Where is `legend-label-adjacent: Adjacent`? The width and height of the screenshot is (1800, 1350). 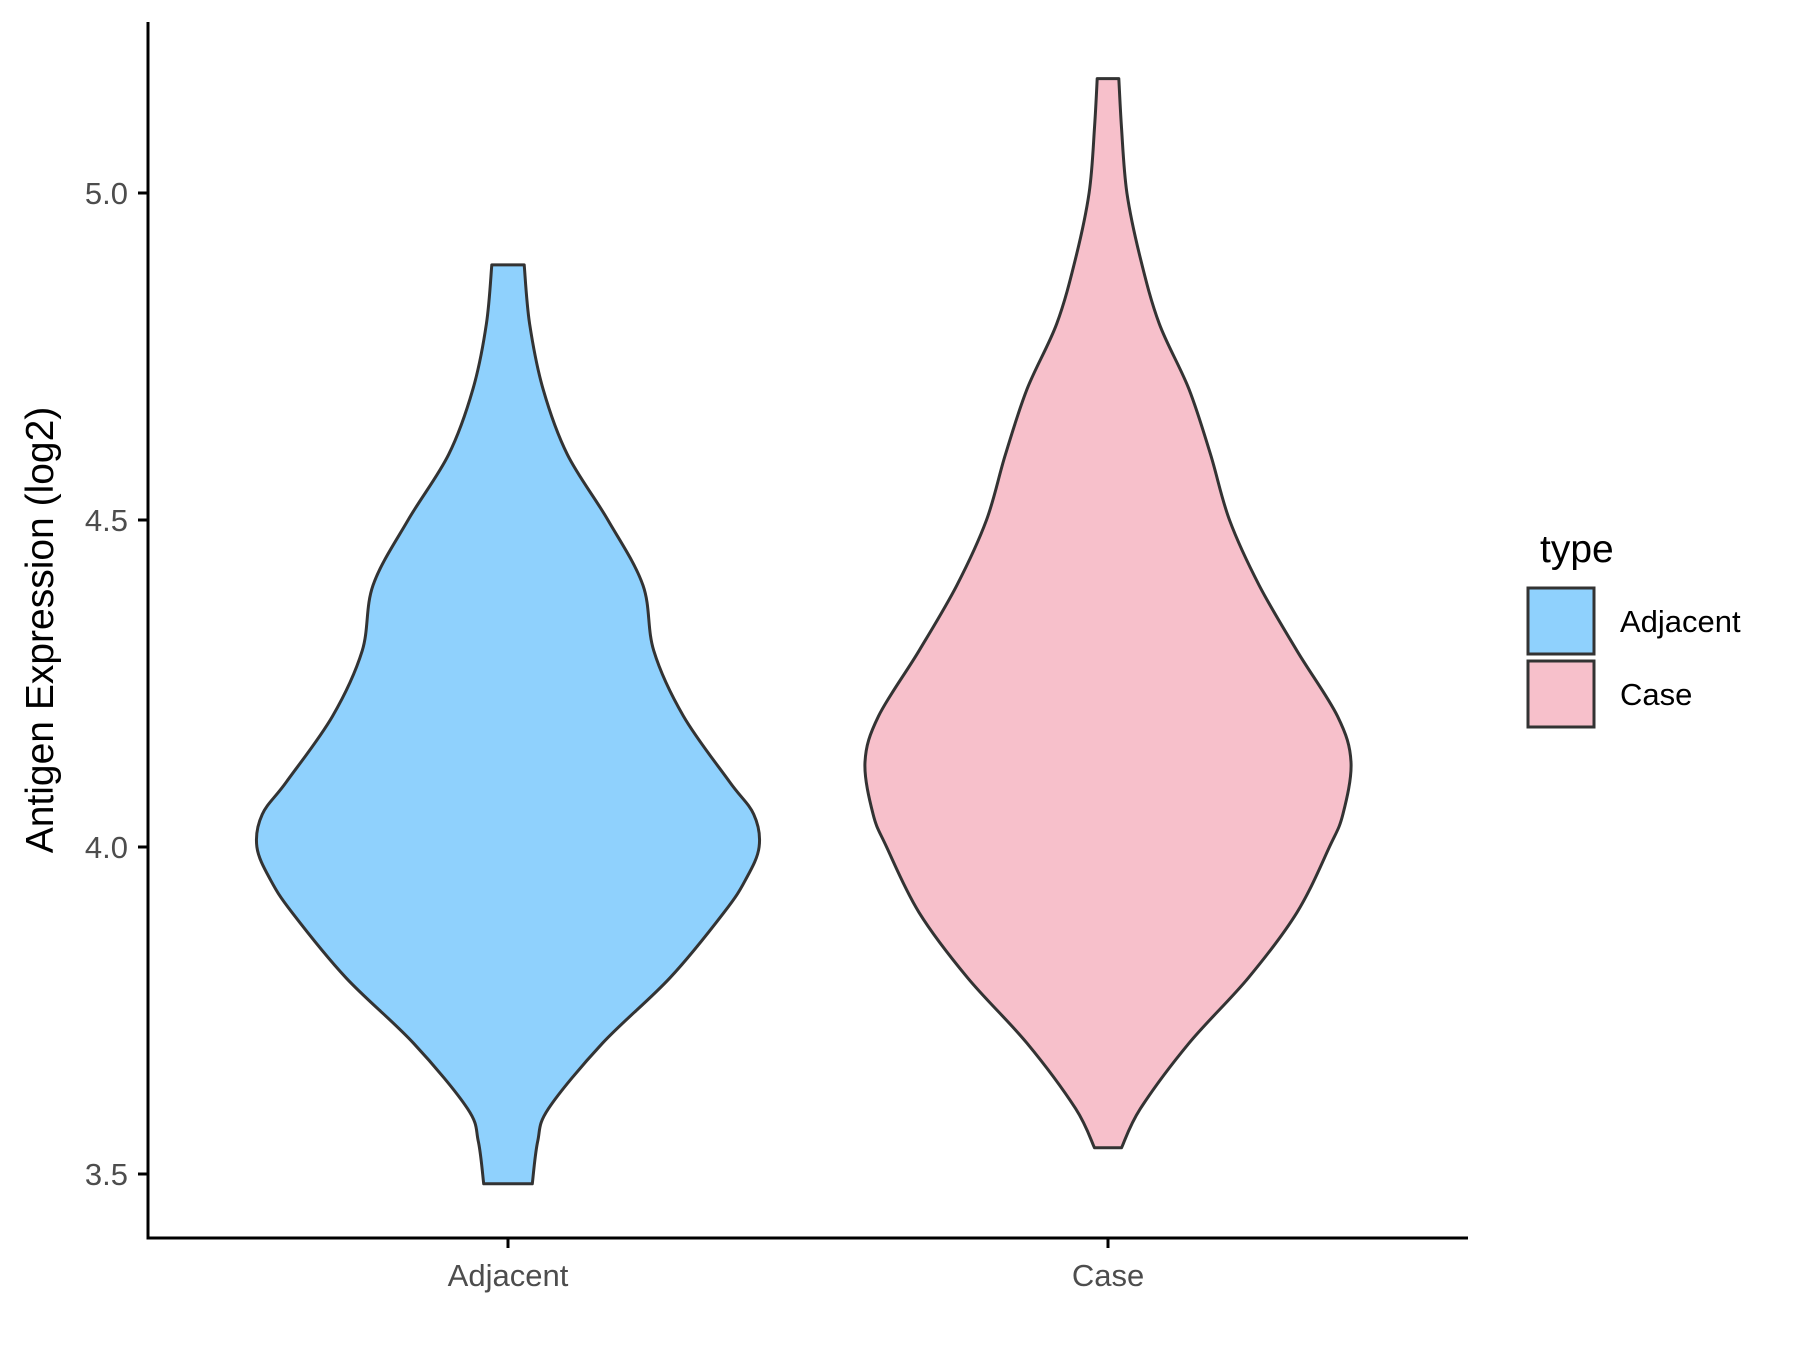 legend-label-adjacent: Adjacent is located at coordinates (1680, 621).